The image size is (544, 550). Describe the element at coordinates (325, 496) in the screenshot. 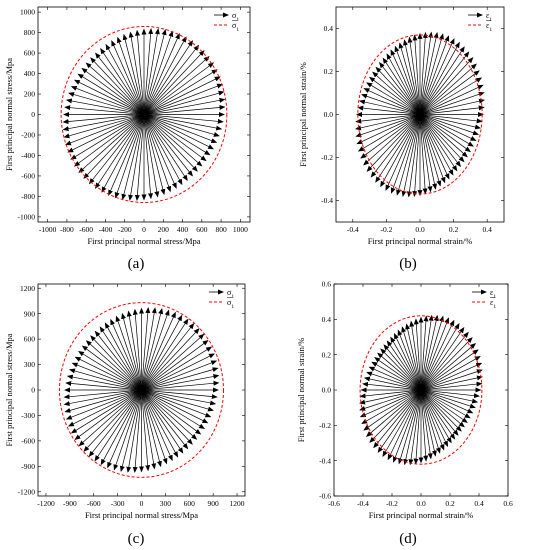

I see `y-tick-label: -0.6` at that location.